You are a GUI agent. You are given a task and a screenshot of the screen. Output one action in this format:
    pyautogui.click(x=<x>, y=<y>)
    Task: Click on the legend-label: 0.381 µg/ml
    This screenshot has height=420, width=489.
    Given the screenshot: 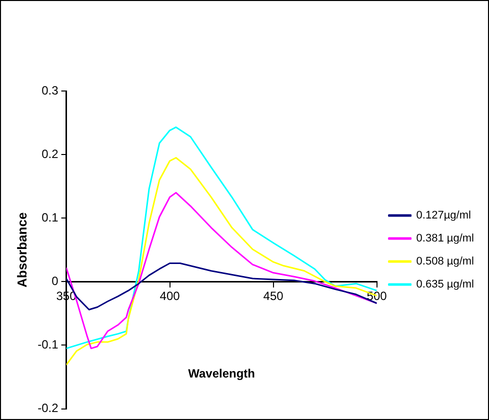 What is the action you would take?
    pyautogui.click(x=445, y=238)
    